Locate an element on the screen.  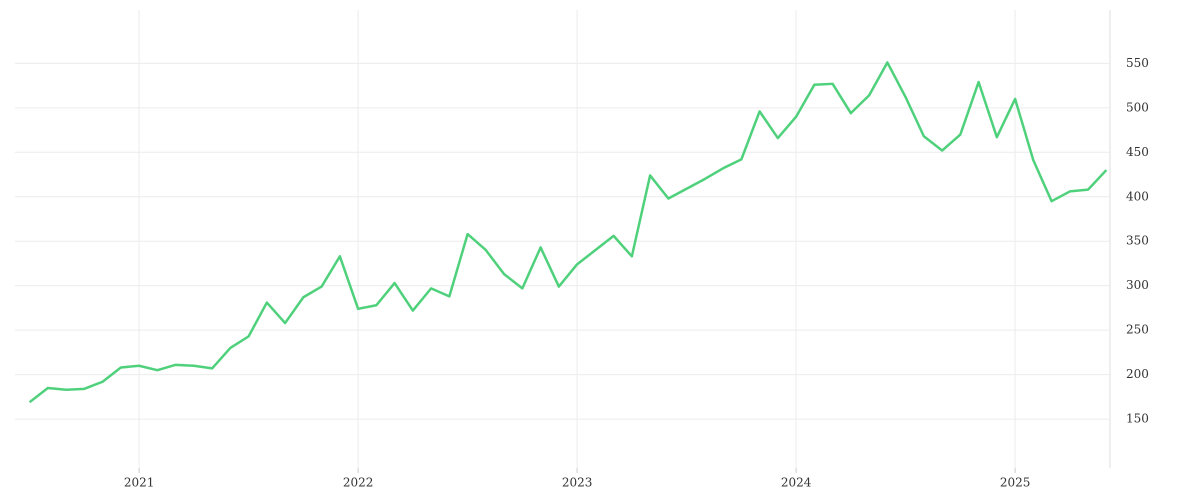
x-tick-label: 2025 is located at coordinates (1015, 483).